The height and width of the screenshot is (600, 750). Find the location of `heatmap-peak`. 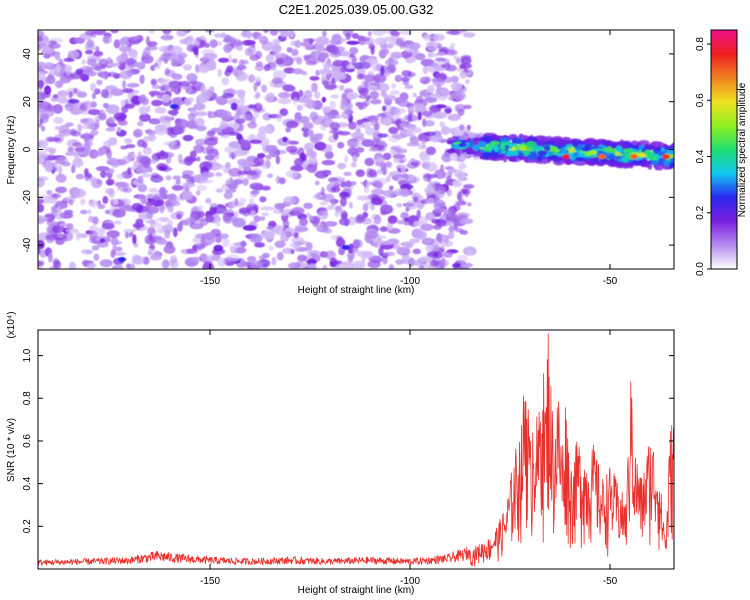

heatmap-peak is located at coordinates (122, 259).